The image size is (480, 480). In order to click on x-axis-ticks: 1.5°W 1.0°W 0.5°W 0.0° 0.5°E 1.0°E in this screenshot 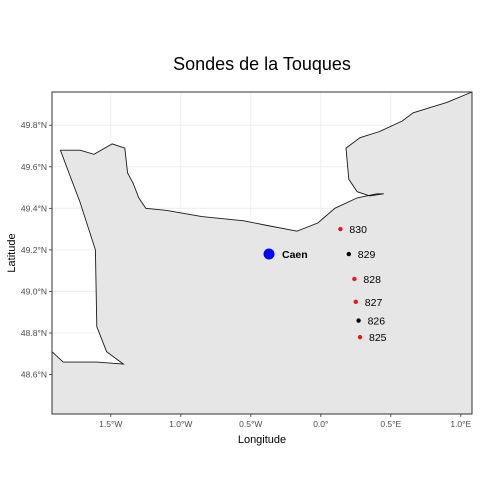, I will do `click(285, 421)`.